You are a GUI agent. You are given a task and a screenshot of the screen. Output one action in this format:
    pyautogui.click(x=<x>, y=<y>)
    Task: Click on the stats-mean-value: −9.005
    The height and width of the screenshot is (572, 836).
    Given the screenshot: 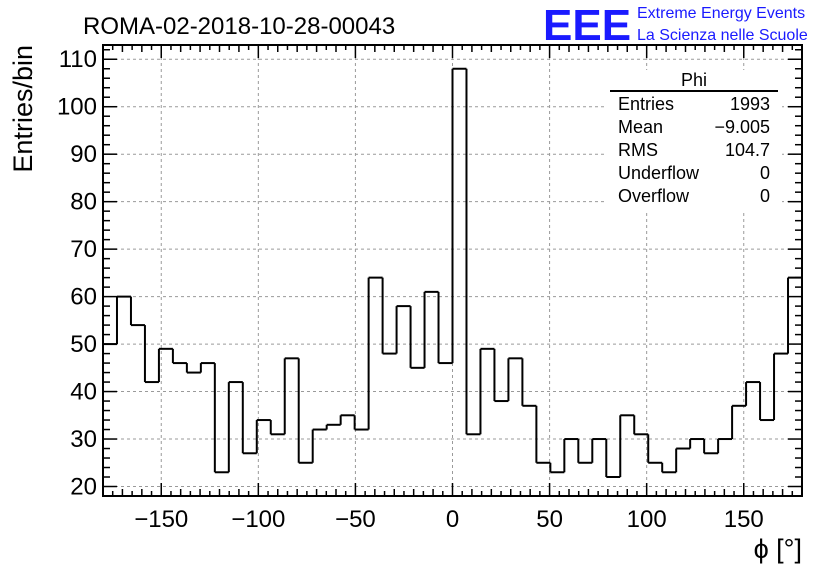 What is the action you would take?
    pyautogui.click(x=742, y=127)
    